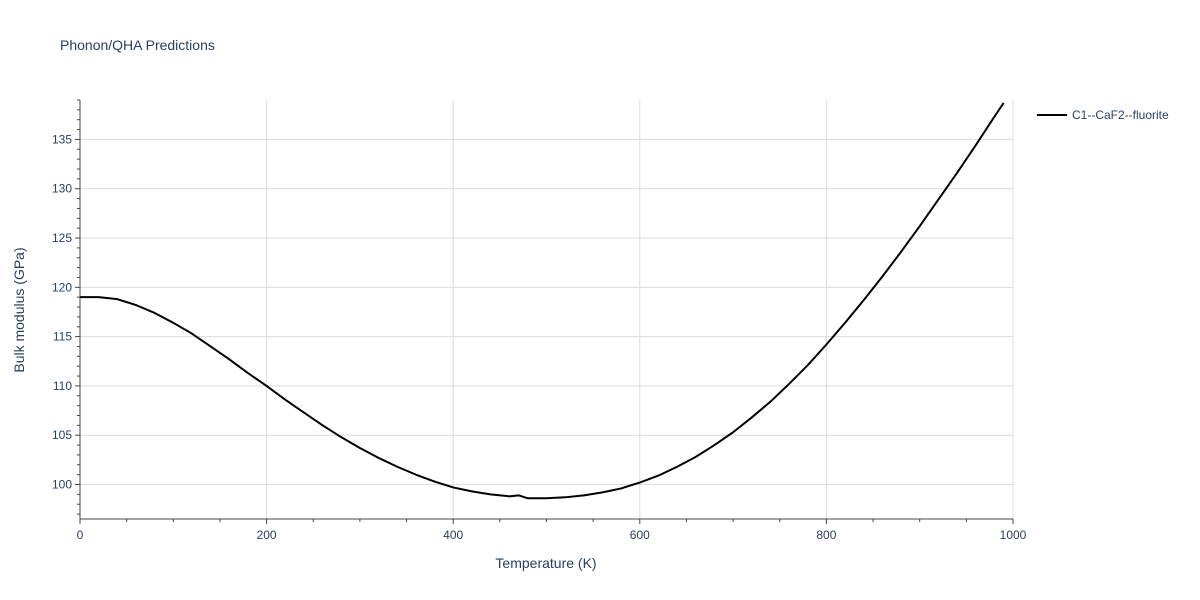 This screenshot has height=600, width=1200. Describe the element at coordinates (62, 287) in the screenshot. I see `y-tick-label: 120` at that location.